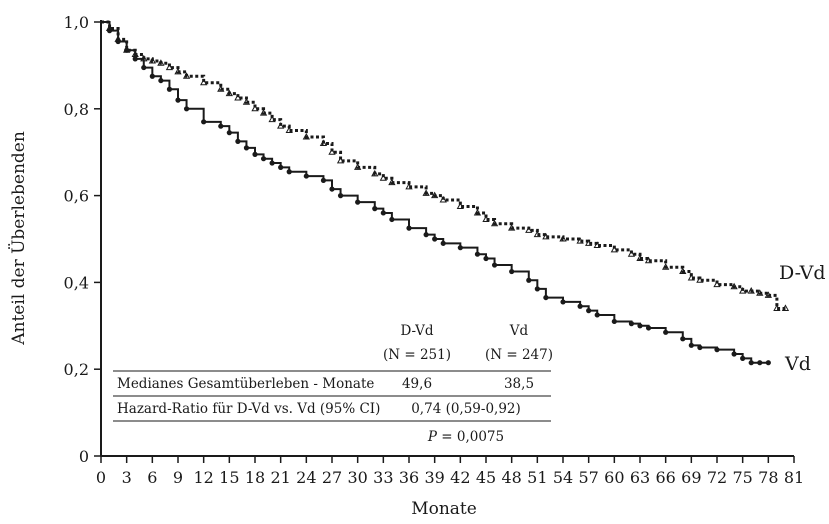 This screenshot has height=524, width=829. I want to click on x-tick-label: 18, so click(255, 477).